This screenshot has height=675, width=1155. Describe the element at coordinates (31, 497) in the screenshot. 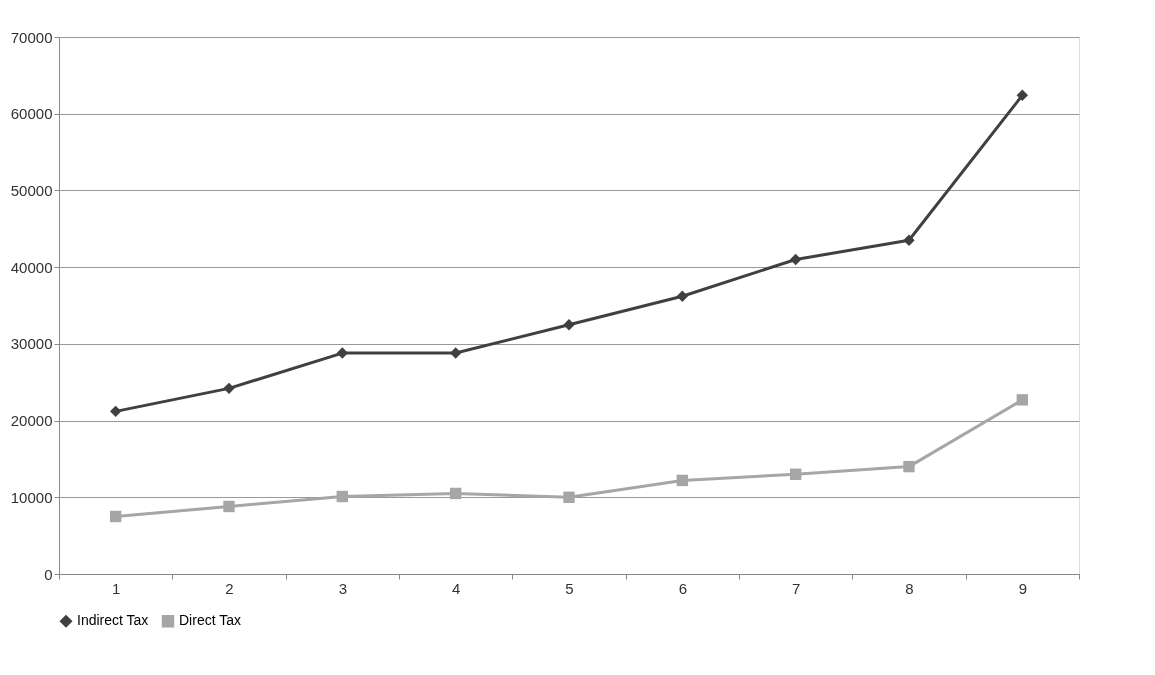

I see `y-tick-label: 10000` at that location.